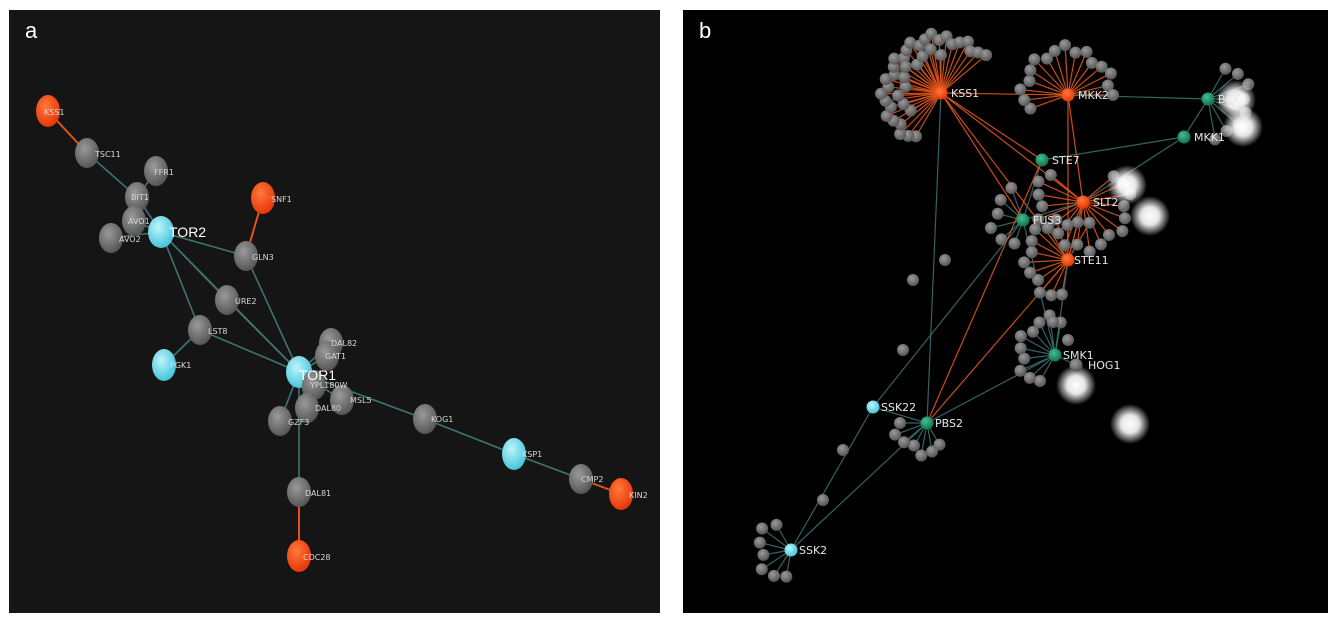 The width and height of the screenshot is (1328, 617). I want to click on node-gln3, so click(246, 256).